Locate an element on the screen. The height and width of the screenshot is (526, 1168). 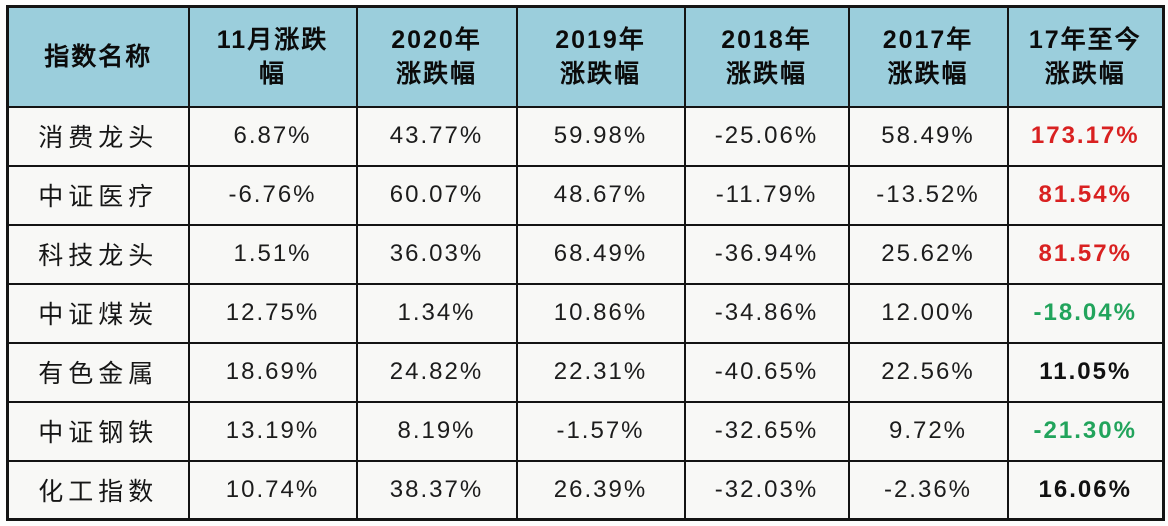
cumulative-return-cell: 173.17% is located at coordinates (1085, 136).